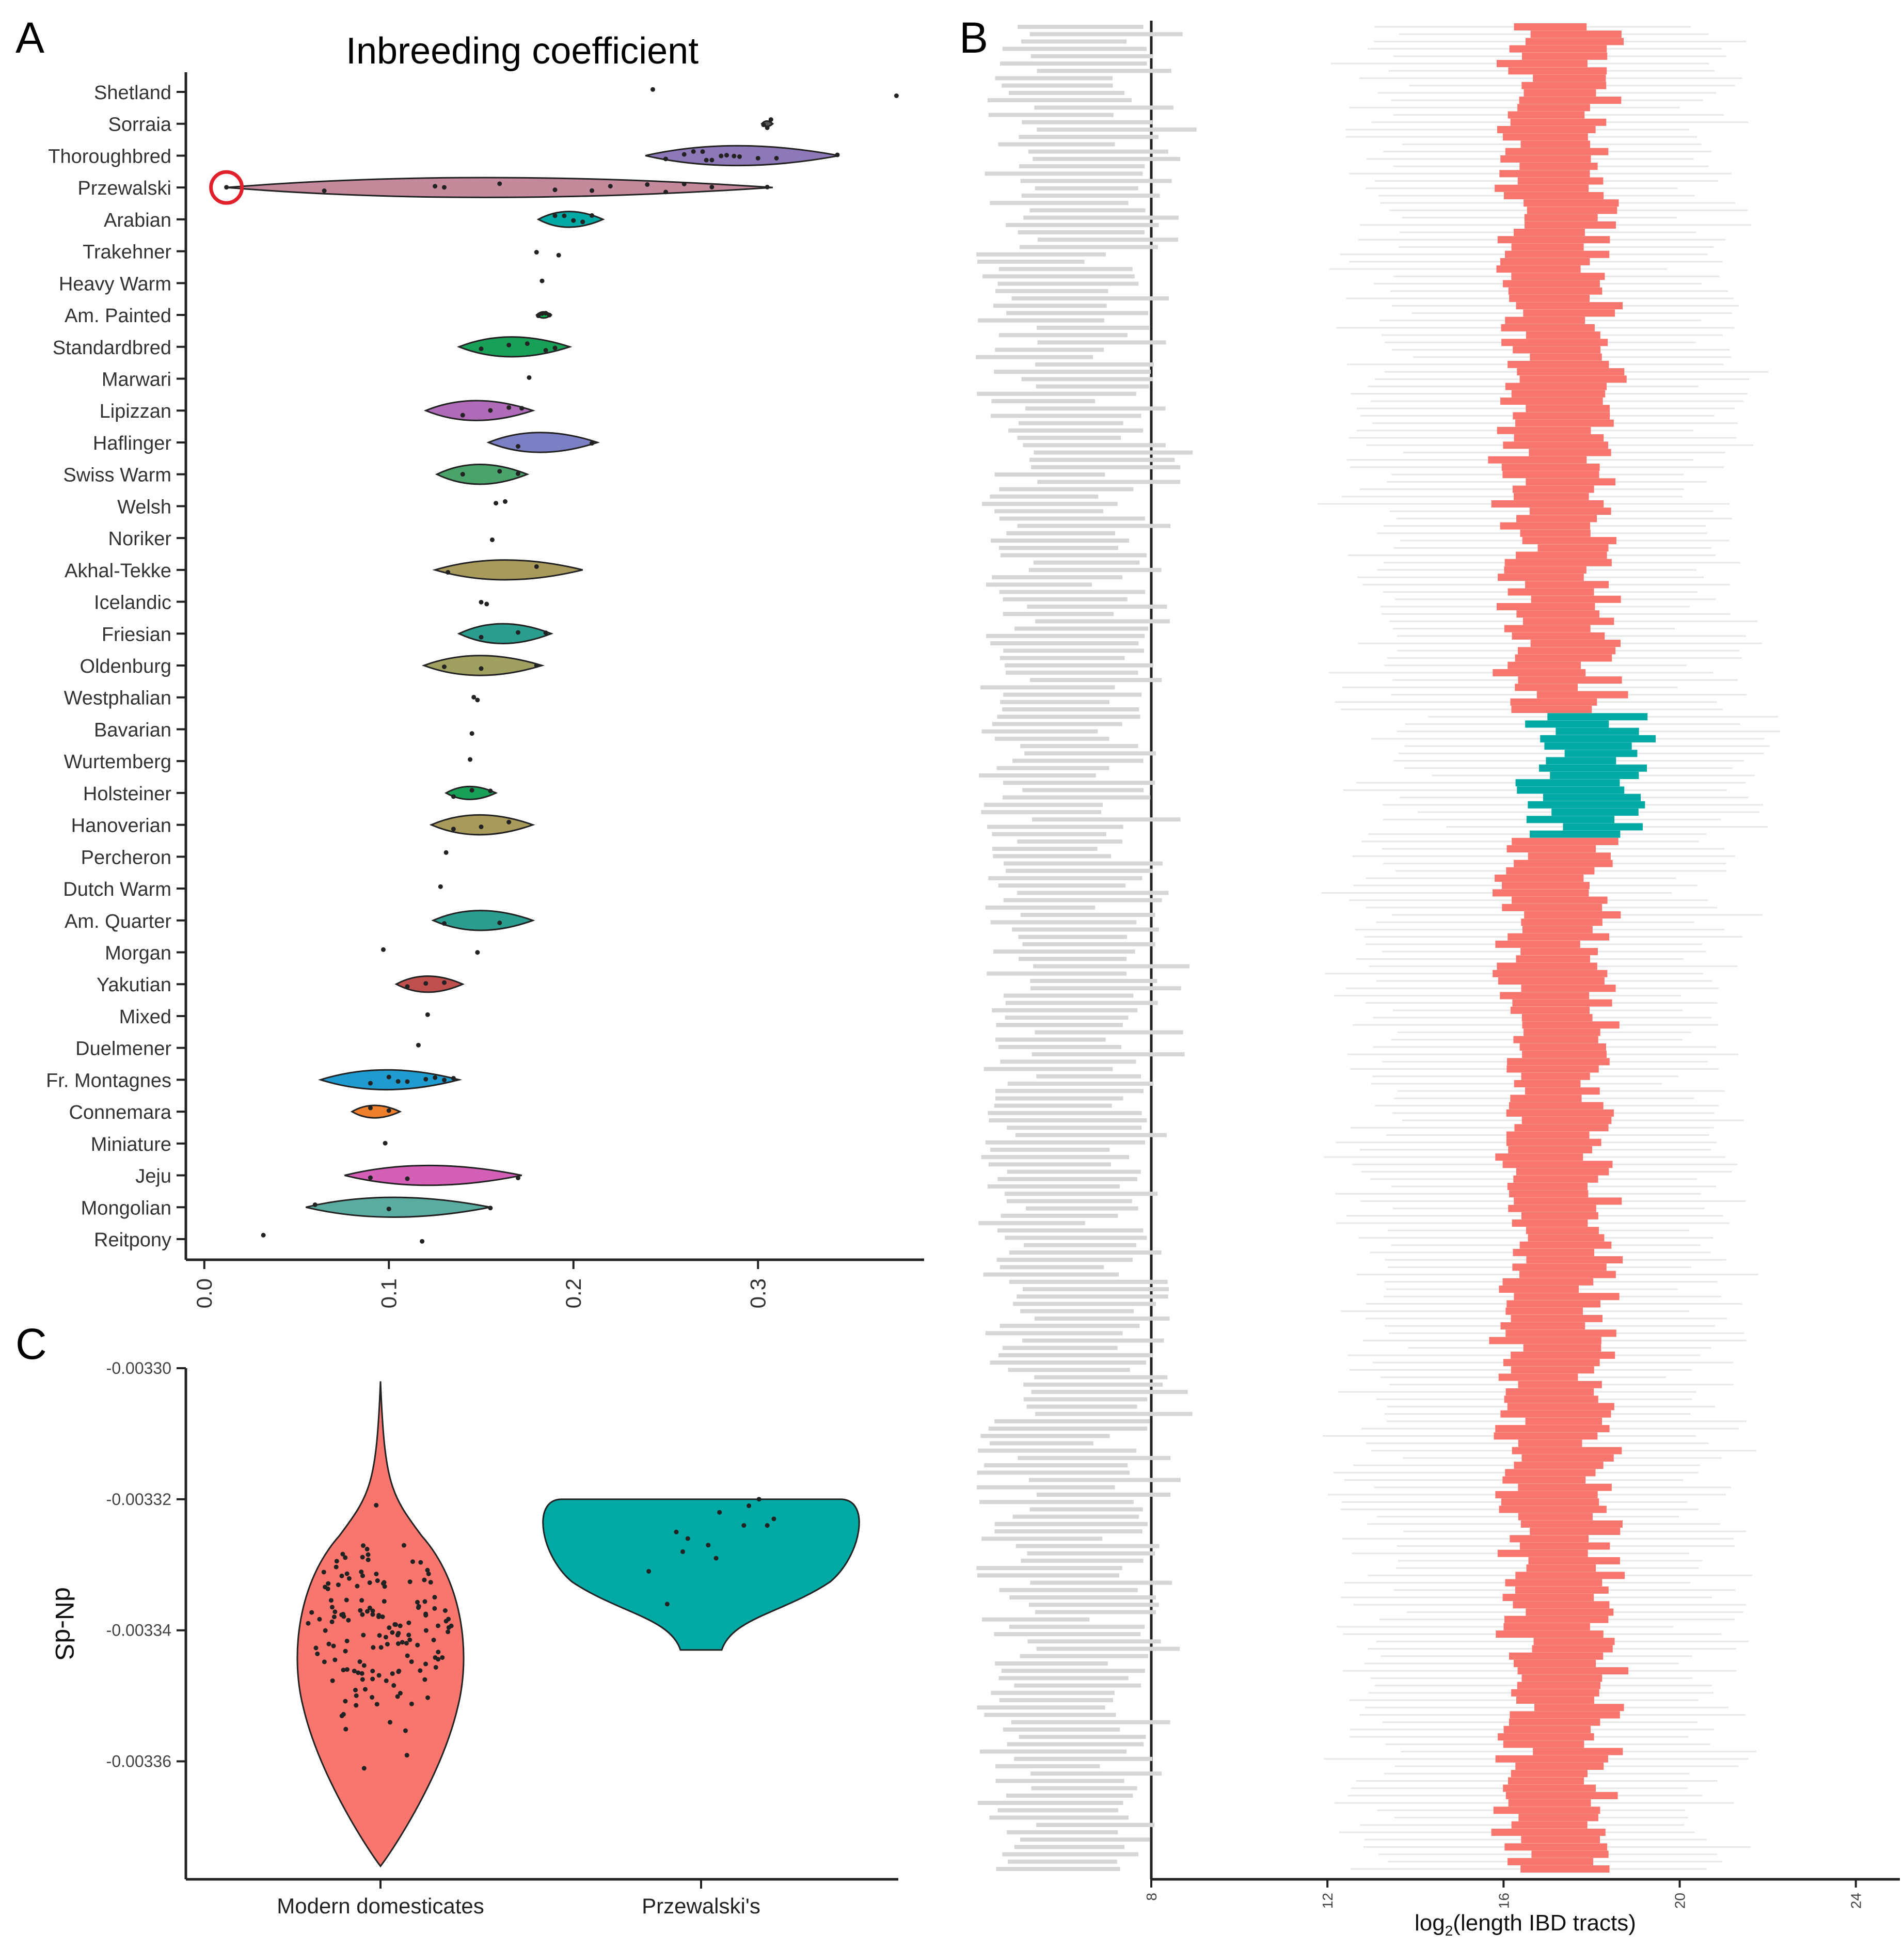  I want to click on violin-shape, so click(390, 1080).